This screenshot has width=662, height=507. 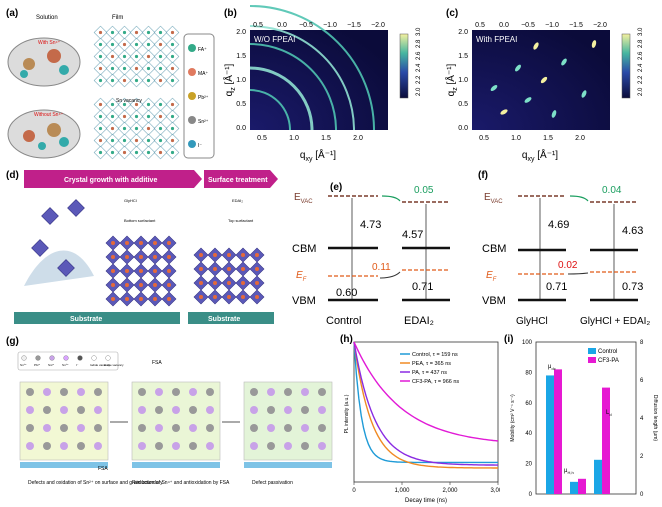 What do you see at coordinates (23, 365) in the screenshot?
I see `legend-text: Sn⁴⁺` at bounding box center [23, 365].